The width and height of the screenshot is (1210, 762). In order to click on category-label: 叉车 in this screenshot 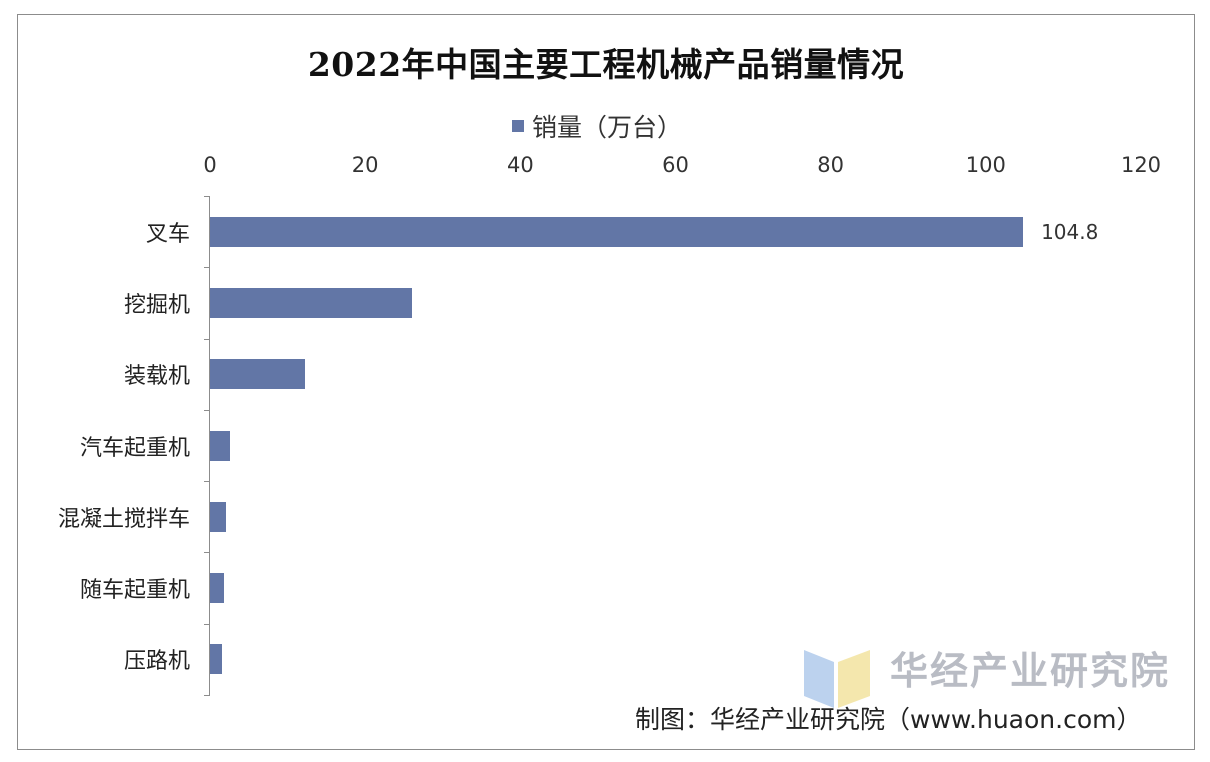, I will do `click(167, 234)`.